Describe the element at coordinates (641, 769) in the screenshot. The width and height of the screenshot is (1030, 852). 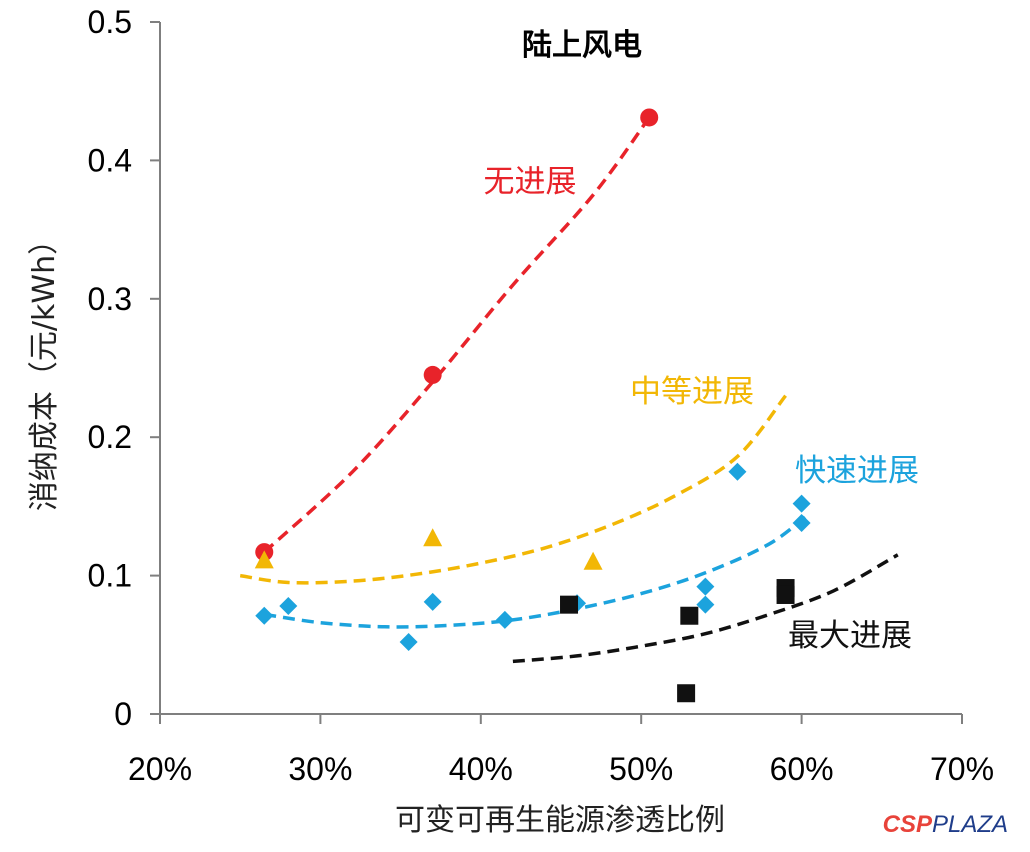
I see `x-tick-label: 50%` at that location.